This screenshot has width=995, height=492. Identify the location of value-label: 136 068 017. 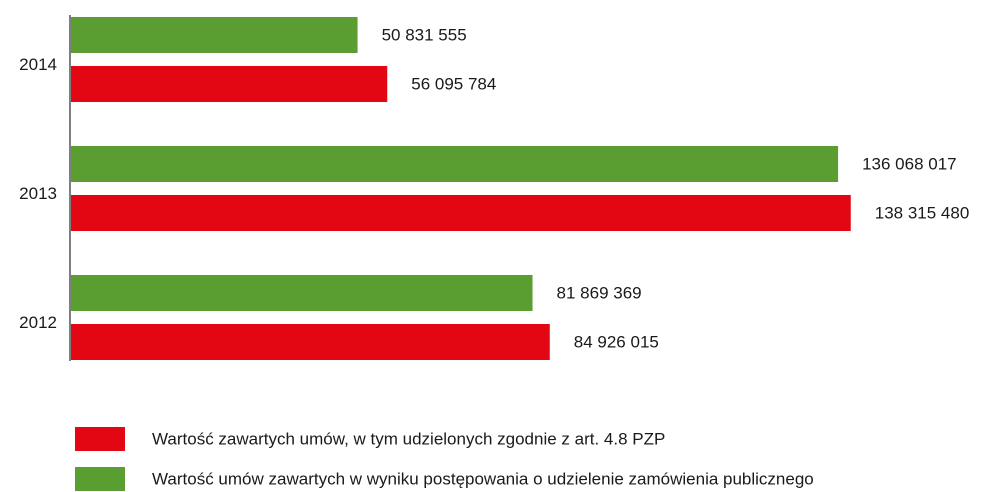
(909, 163).